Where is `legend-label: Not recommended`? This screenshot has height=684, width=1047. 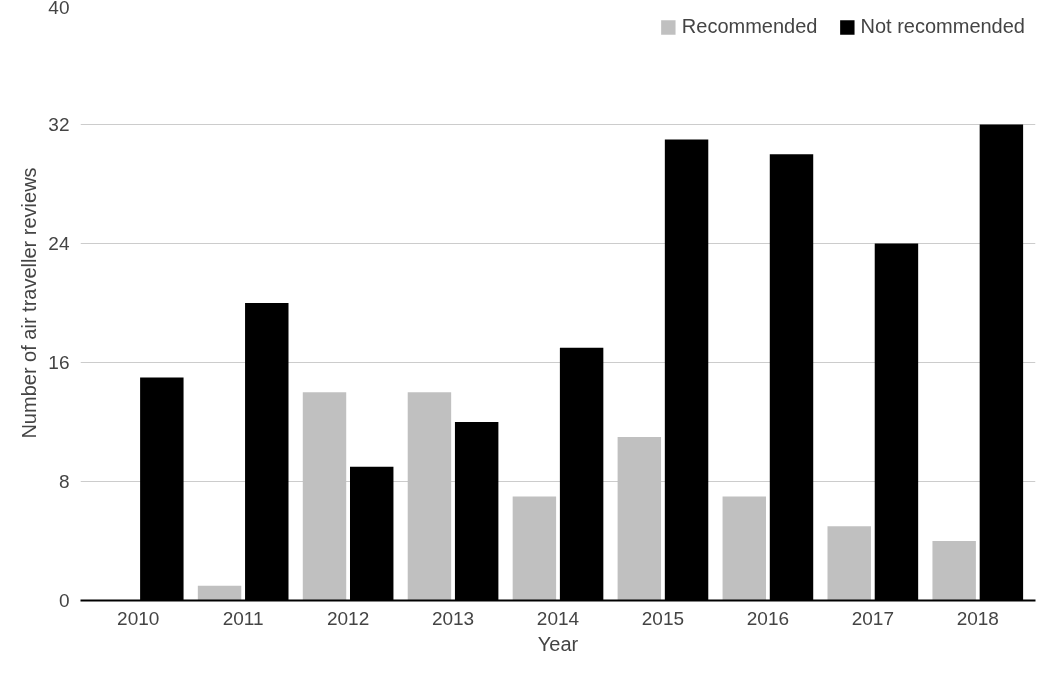
legend-label: Not recommended is located at coordinates (942, 26).